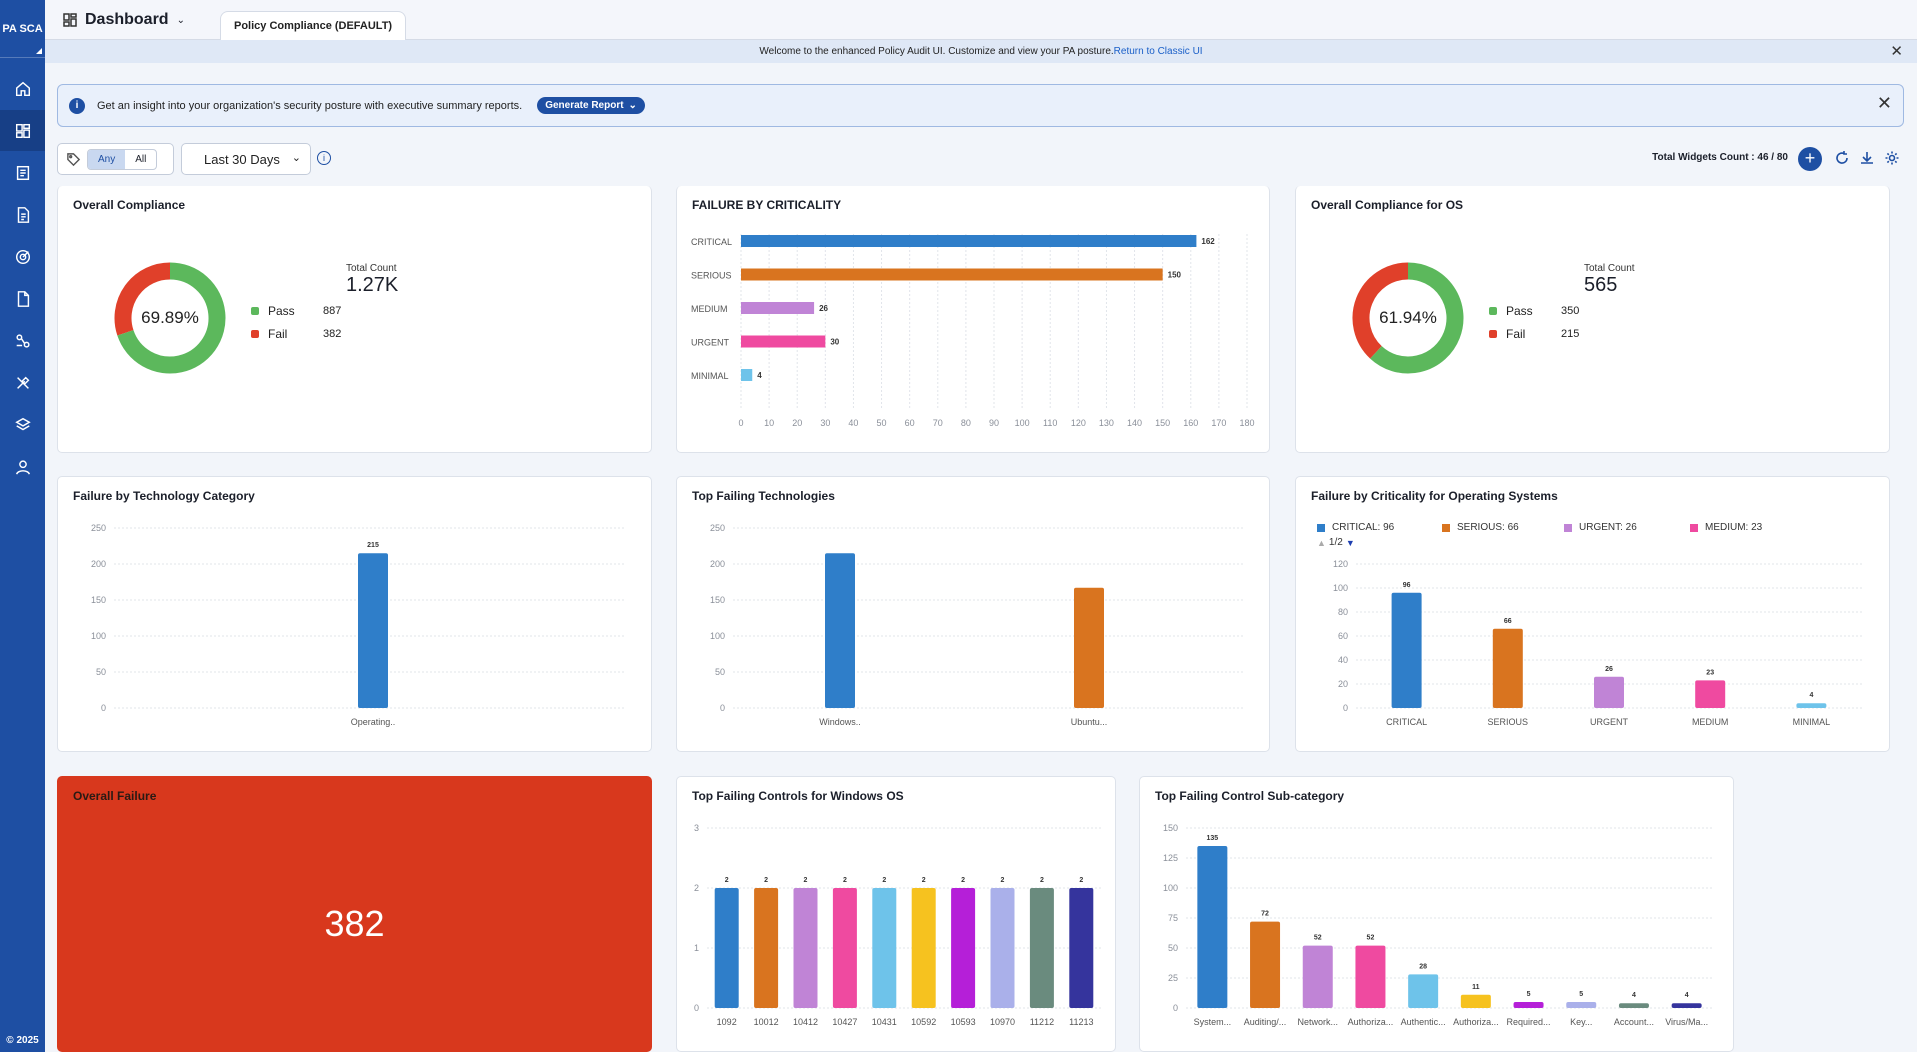 The width and height of the screenshot is (1917, 1052). What do you see at coordinates (1810, 159) in the screenshot?
I see `add-widget-button: +` at bounding box center [1810, 159].